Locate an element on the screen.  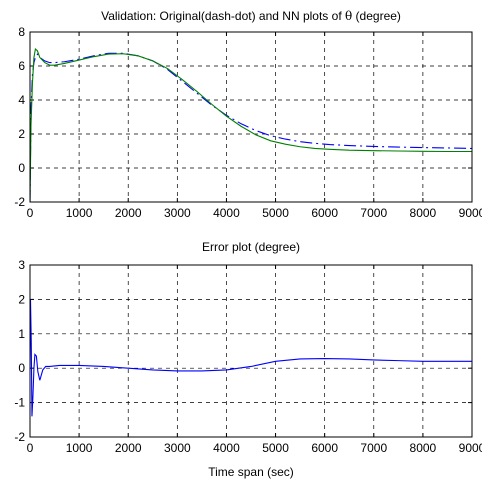
bottom-y-tick-label: -1 is located at coordinates (19, 403).